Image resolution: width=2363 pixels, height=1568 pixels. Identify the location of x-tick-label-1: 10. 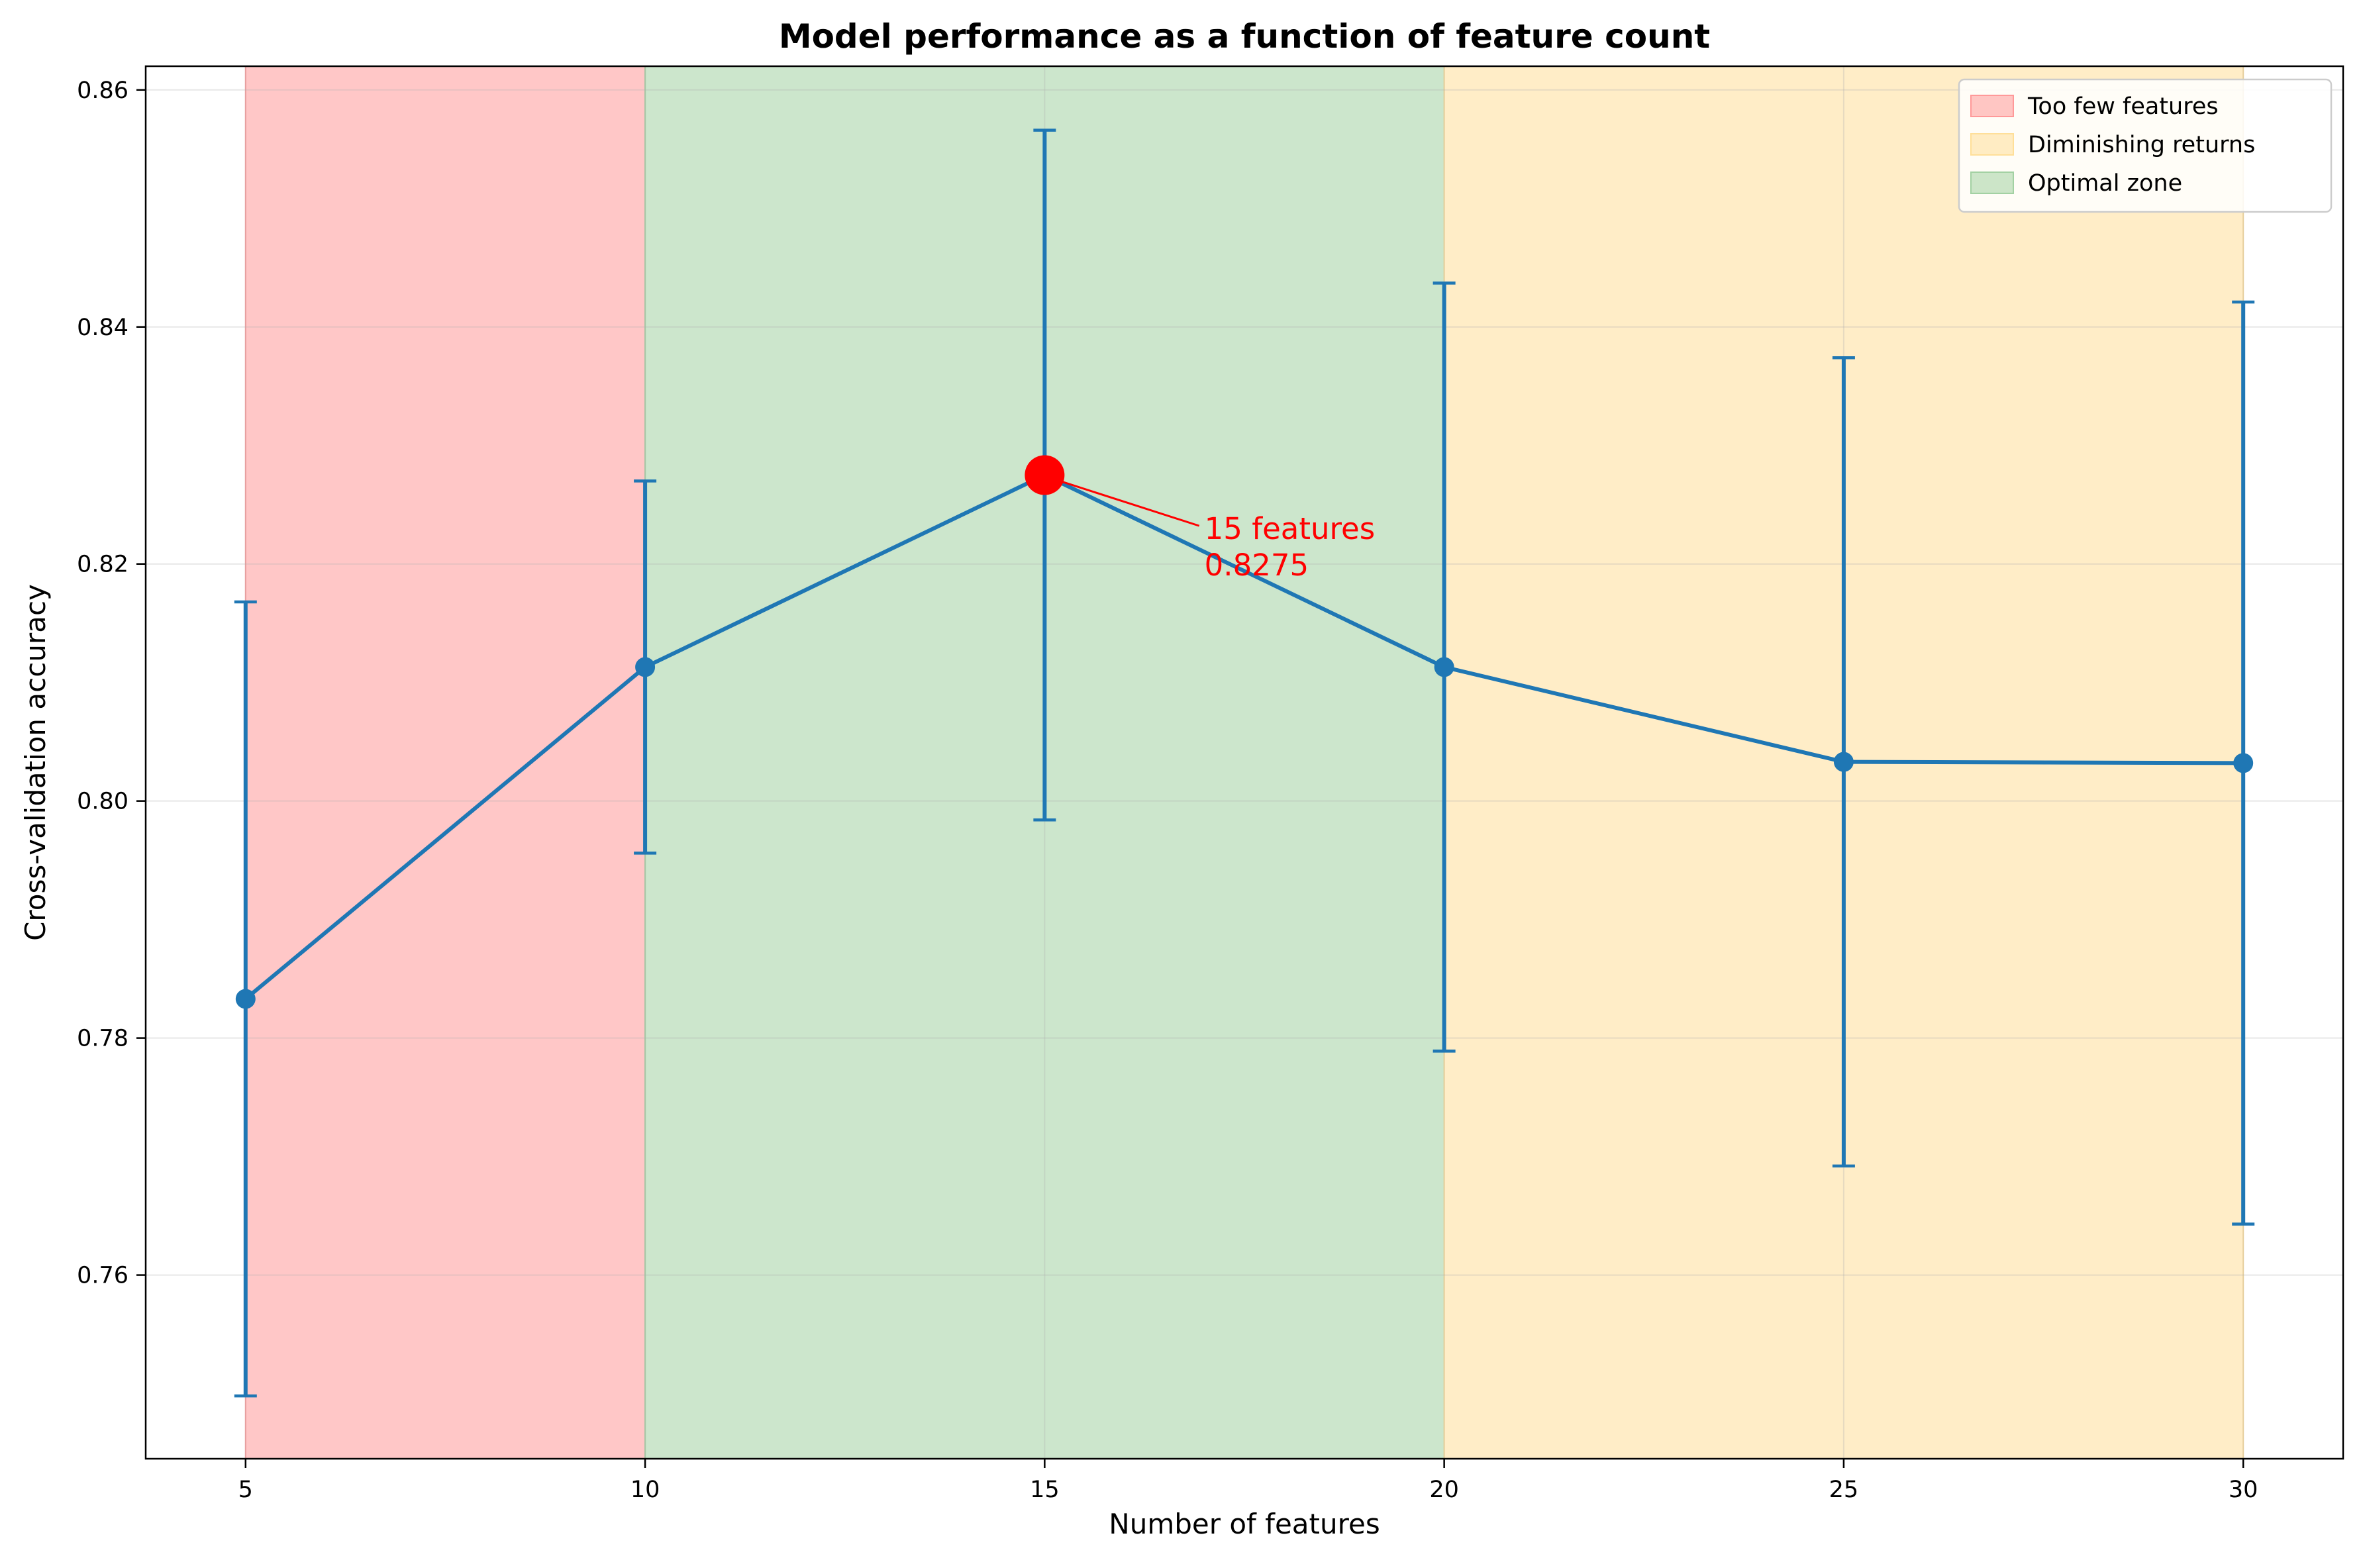
(645, 1490).